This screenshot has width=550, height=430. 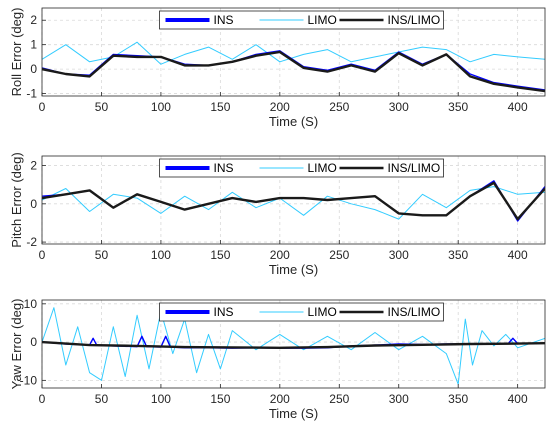 I want to click on series-line-limo, so click(x=293, y=203).